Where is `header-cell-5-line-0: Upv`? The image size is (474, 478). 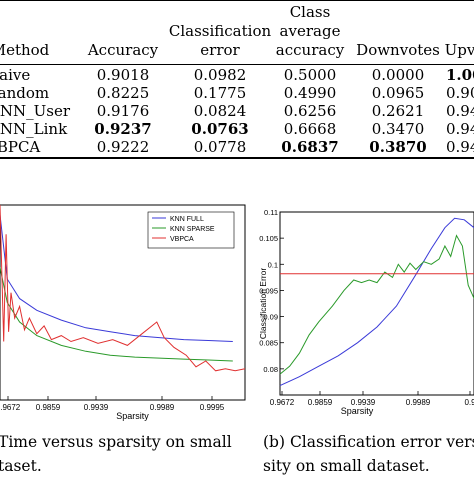 header-cell-5-line-0: Upv is located at coordinates (459, 50).